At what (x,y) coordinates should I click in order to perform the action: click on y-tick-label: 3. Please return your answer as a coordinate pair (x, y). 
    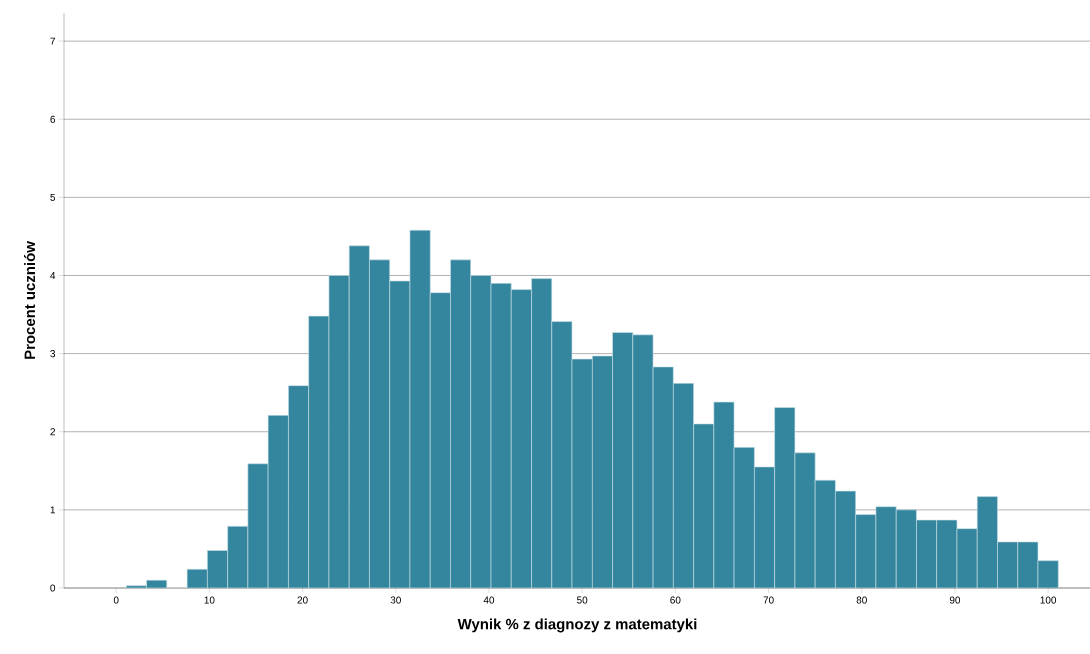
    Looking at the image, I should click on (53, 354).